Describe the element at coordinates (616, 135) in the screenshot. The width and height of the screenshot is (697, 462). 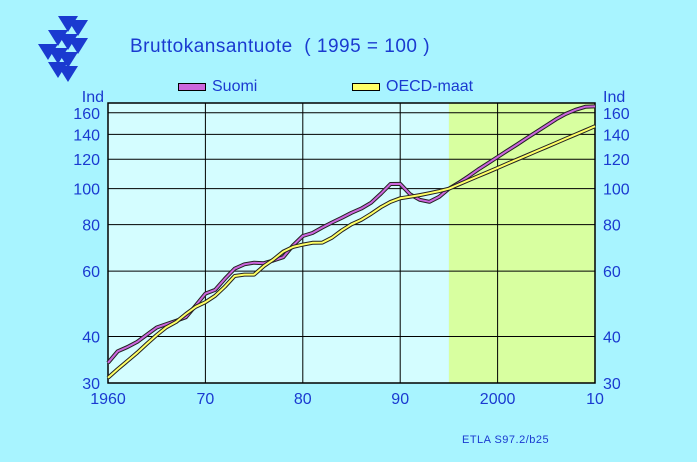
I see `y-tick-label-right: 140` at that location.